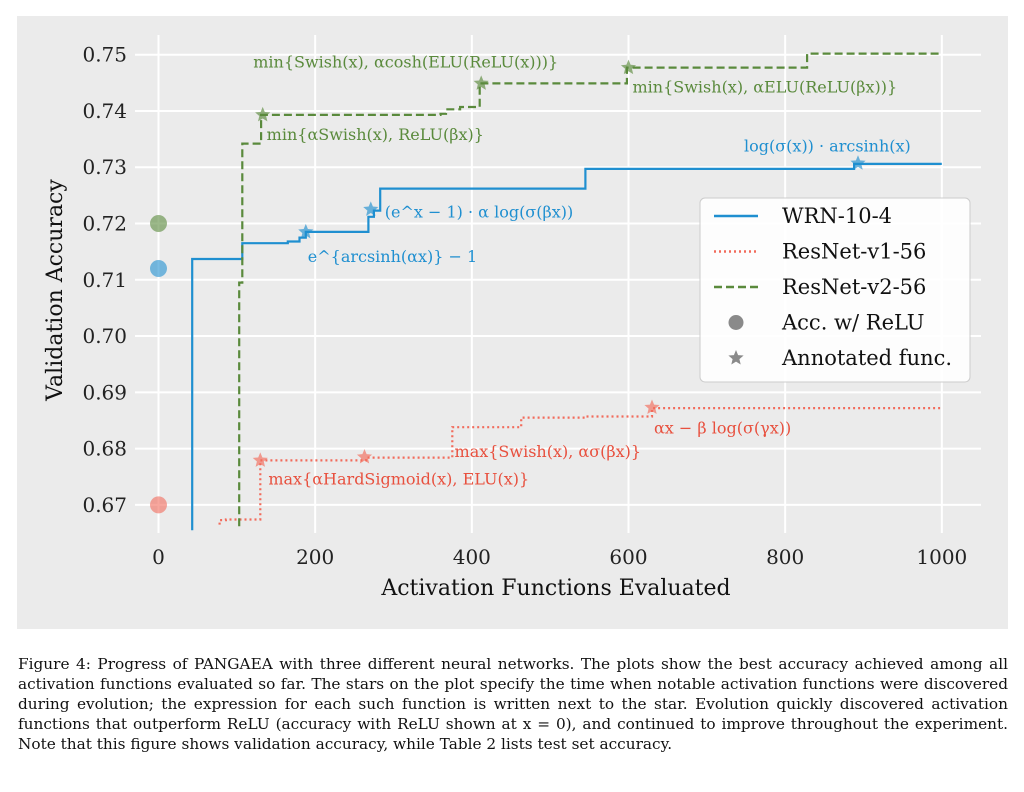 This screenshot has height=792, width=1024. What do you see at coordinates (55, 290) in the screenshot?
I see `y-axis-label: Validation Accuracy` at bounding box center [55, 290].